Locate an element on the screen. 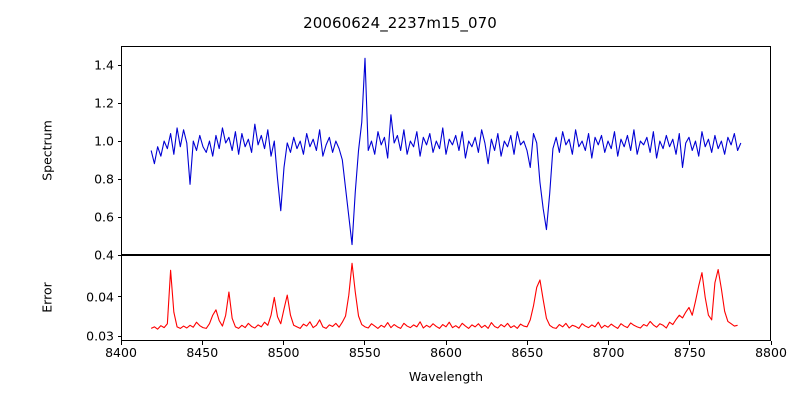  y-tick-mark-top-0.4 is located at coordinates (119, 255).